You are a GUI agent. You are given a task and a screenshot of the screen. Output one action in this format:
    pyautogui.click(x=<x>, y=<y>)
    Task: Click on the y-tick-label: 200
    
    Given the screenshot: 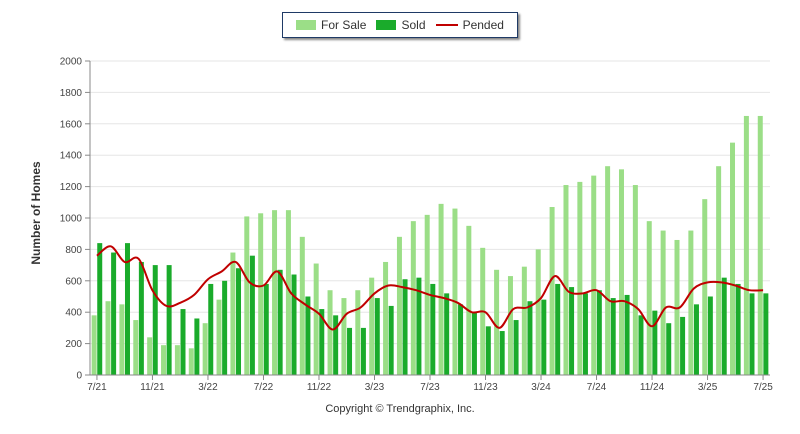 What is the action you would take?
    pyautogui.click(x=73, y=344)
    